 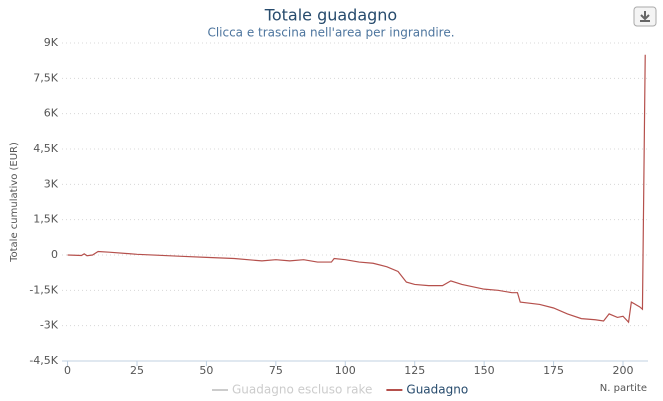 What do you see at coordinates (45, 77) in the screenshot?
I see `y-tick-label: 7,5K` at bounding box center [45, 77].